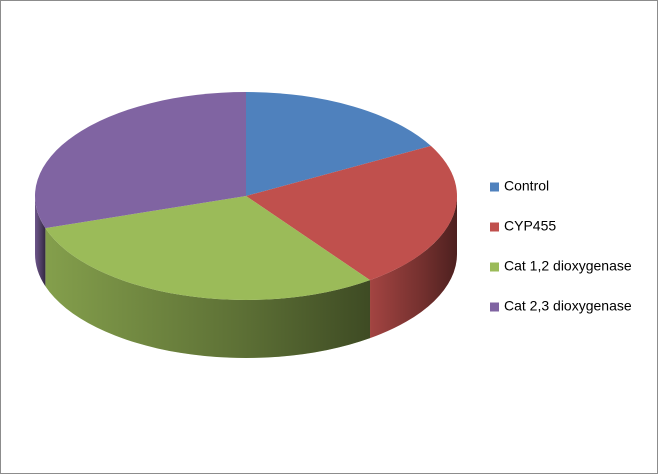  I want to click on legend-label: CYP455, so click(530, 226).